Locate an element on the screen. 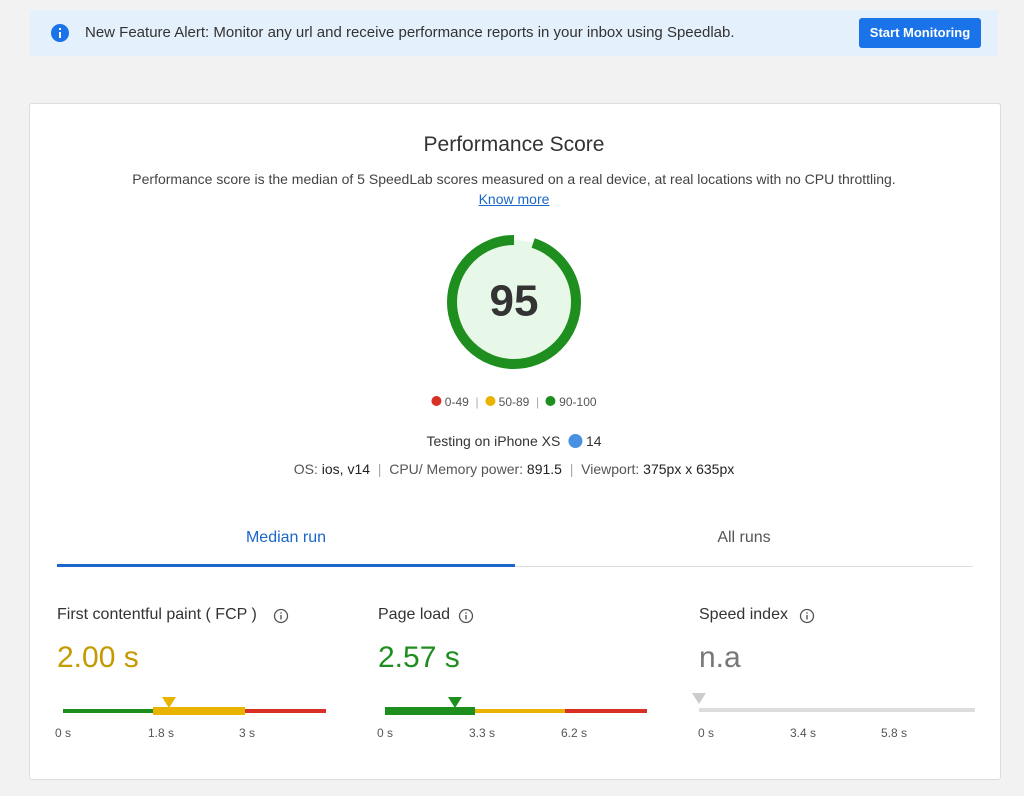  scale-label: 6.2 s is located at coordinates (574, 733).